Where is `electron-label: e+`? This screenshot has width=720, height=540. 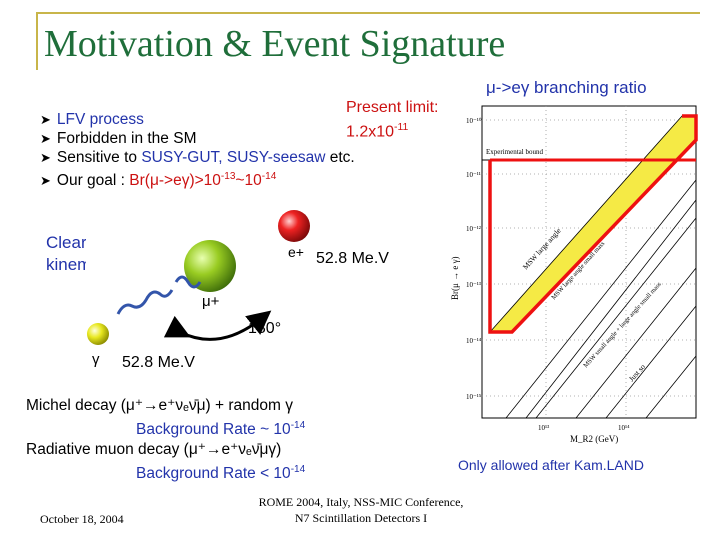 electron-label: e+ is located at coordinates (296, 252).